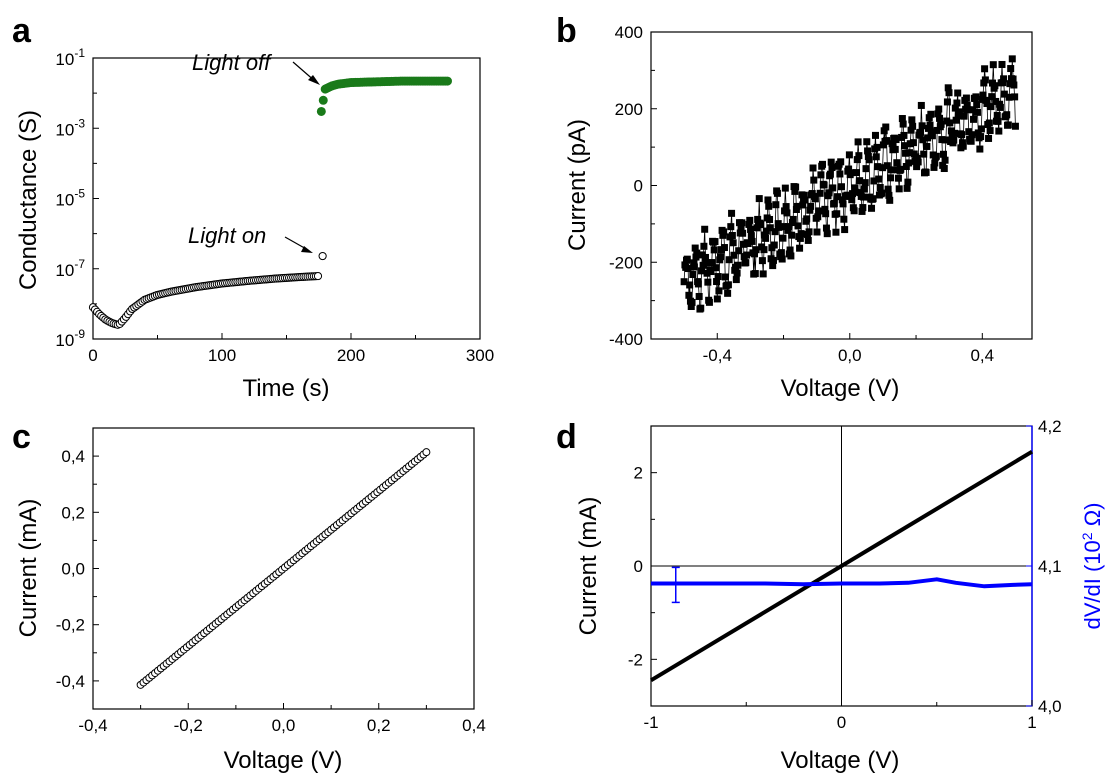  What do you see at coordinates (577, 185) in the screenshot?
I see `panel-b-ylabel: Current (pA)` at bounding box center [577, 185].